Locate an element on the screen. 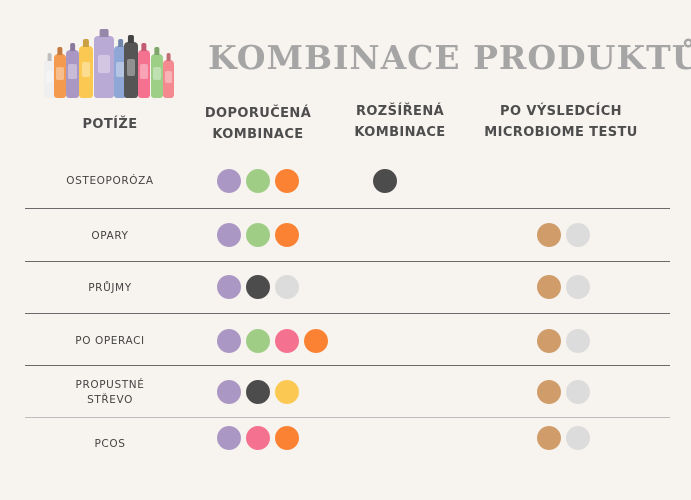  row-label-line2: STŘEVO is located at coordinates (110, 400).